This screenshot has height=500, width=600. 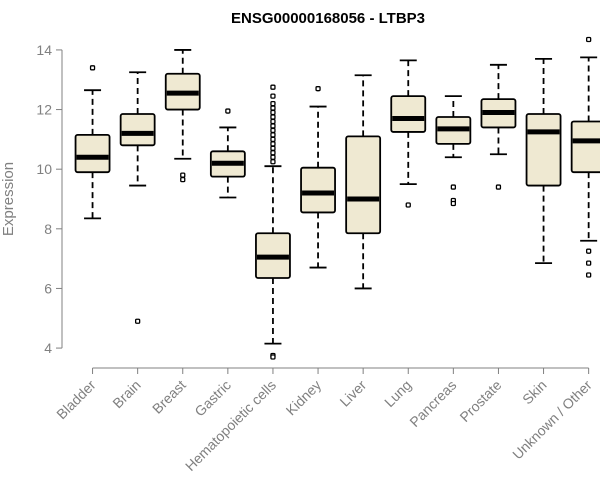 I want to click on x-tick-label: Liver, so click(x=352, y=393).